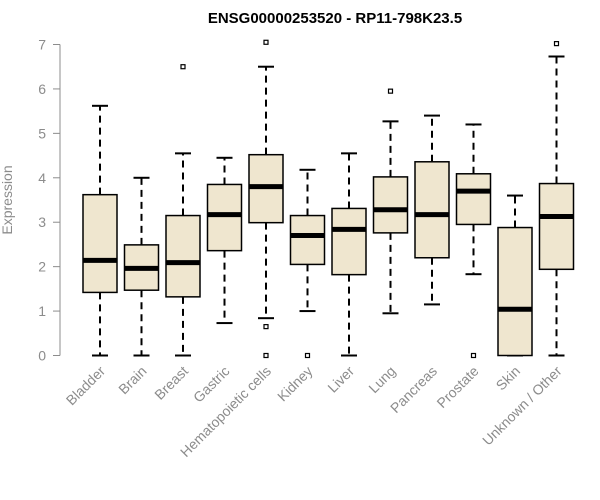  I want to click on box-liver, so click(349, 254).